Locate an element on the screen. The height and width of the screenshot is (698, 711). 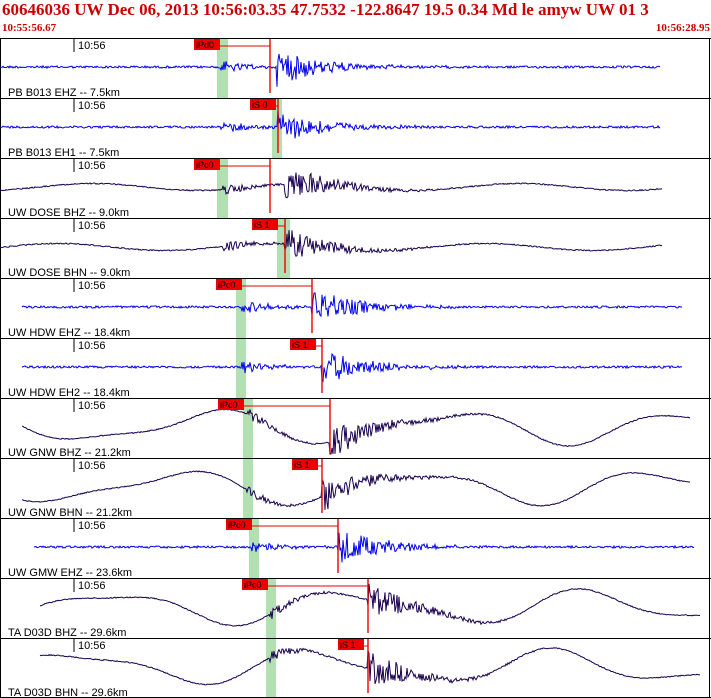
pick-label: iS 0 is located at coordinates (260, 105).